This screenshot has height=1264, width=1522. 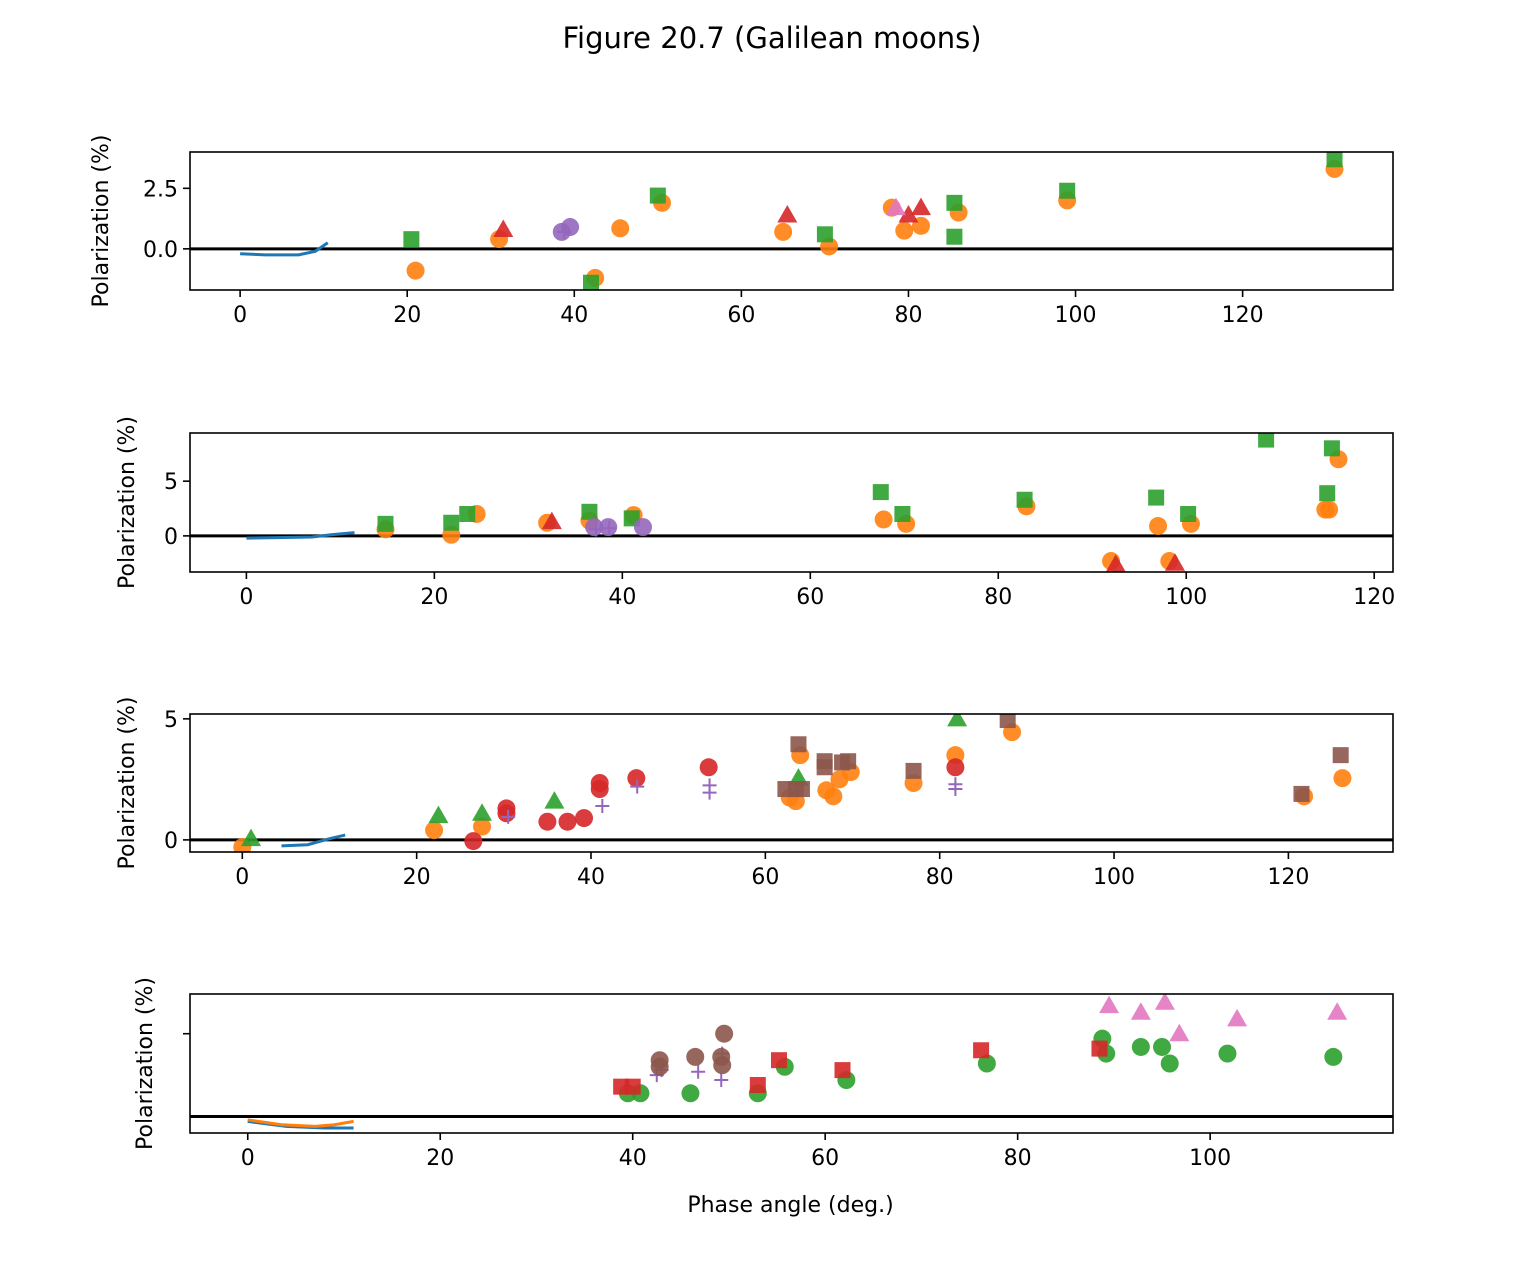 What do you see at coordinates (564, 231) in the screenshot?
I see `series-purple-plus` at bounding box center [564, 231].